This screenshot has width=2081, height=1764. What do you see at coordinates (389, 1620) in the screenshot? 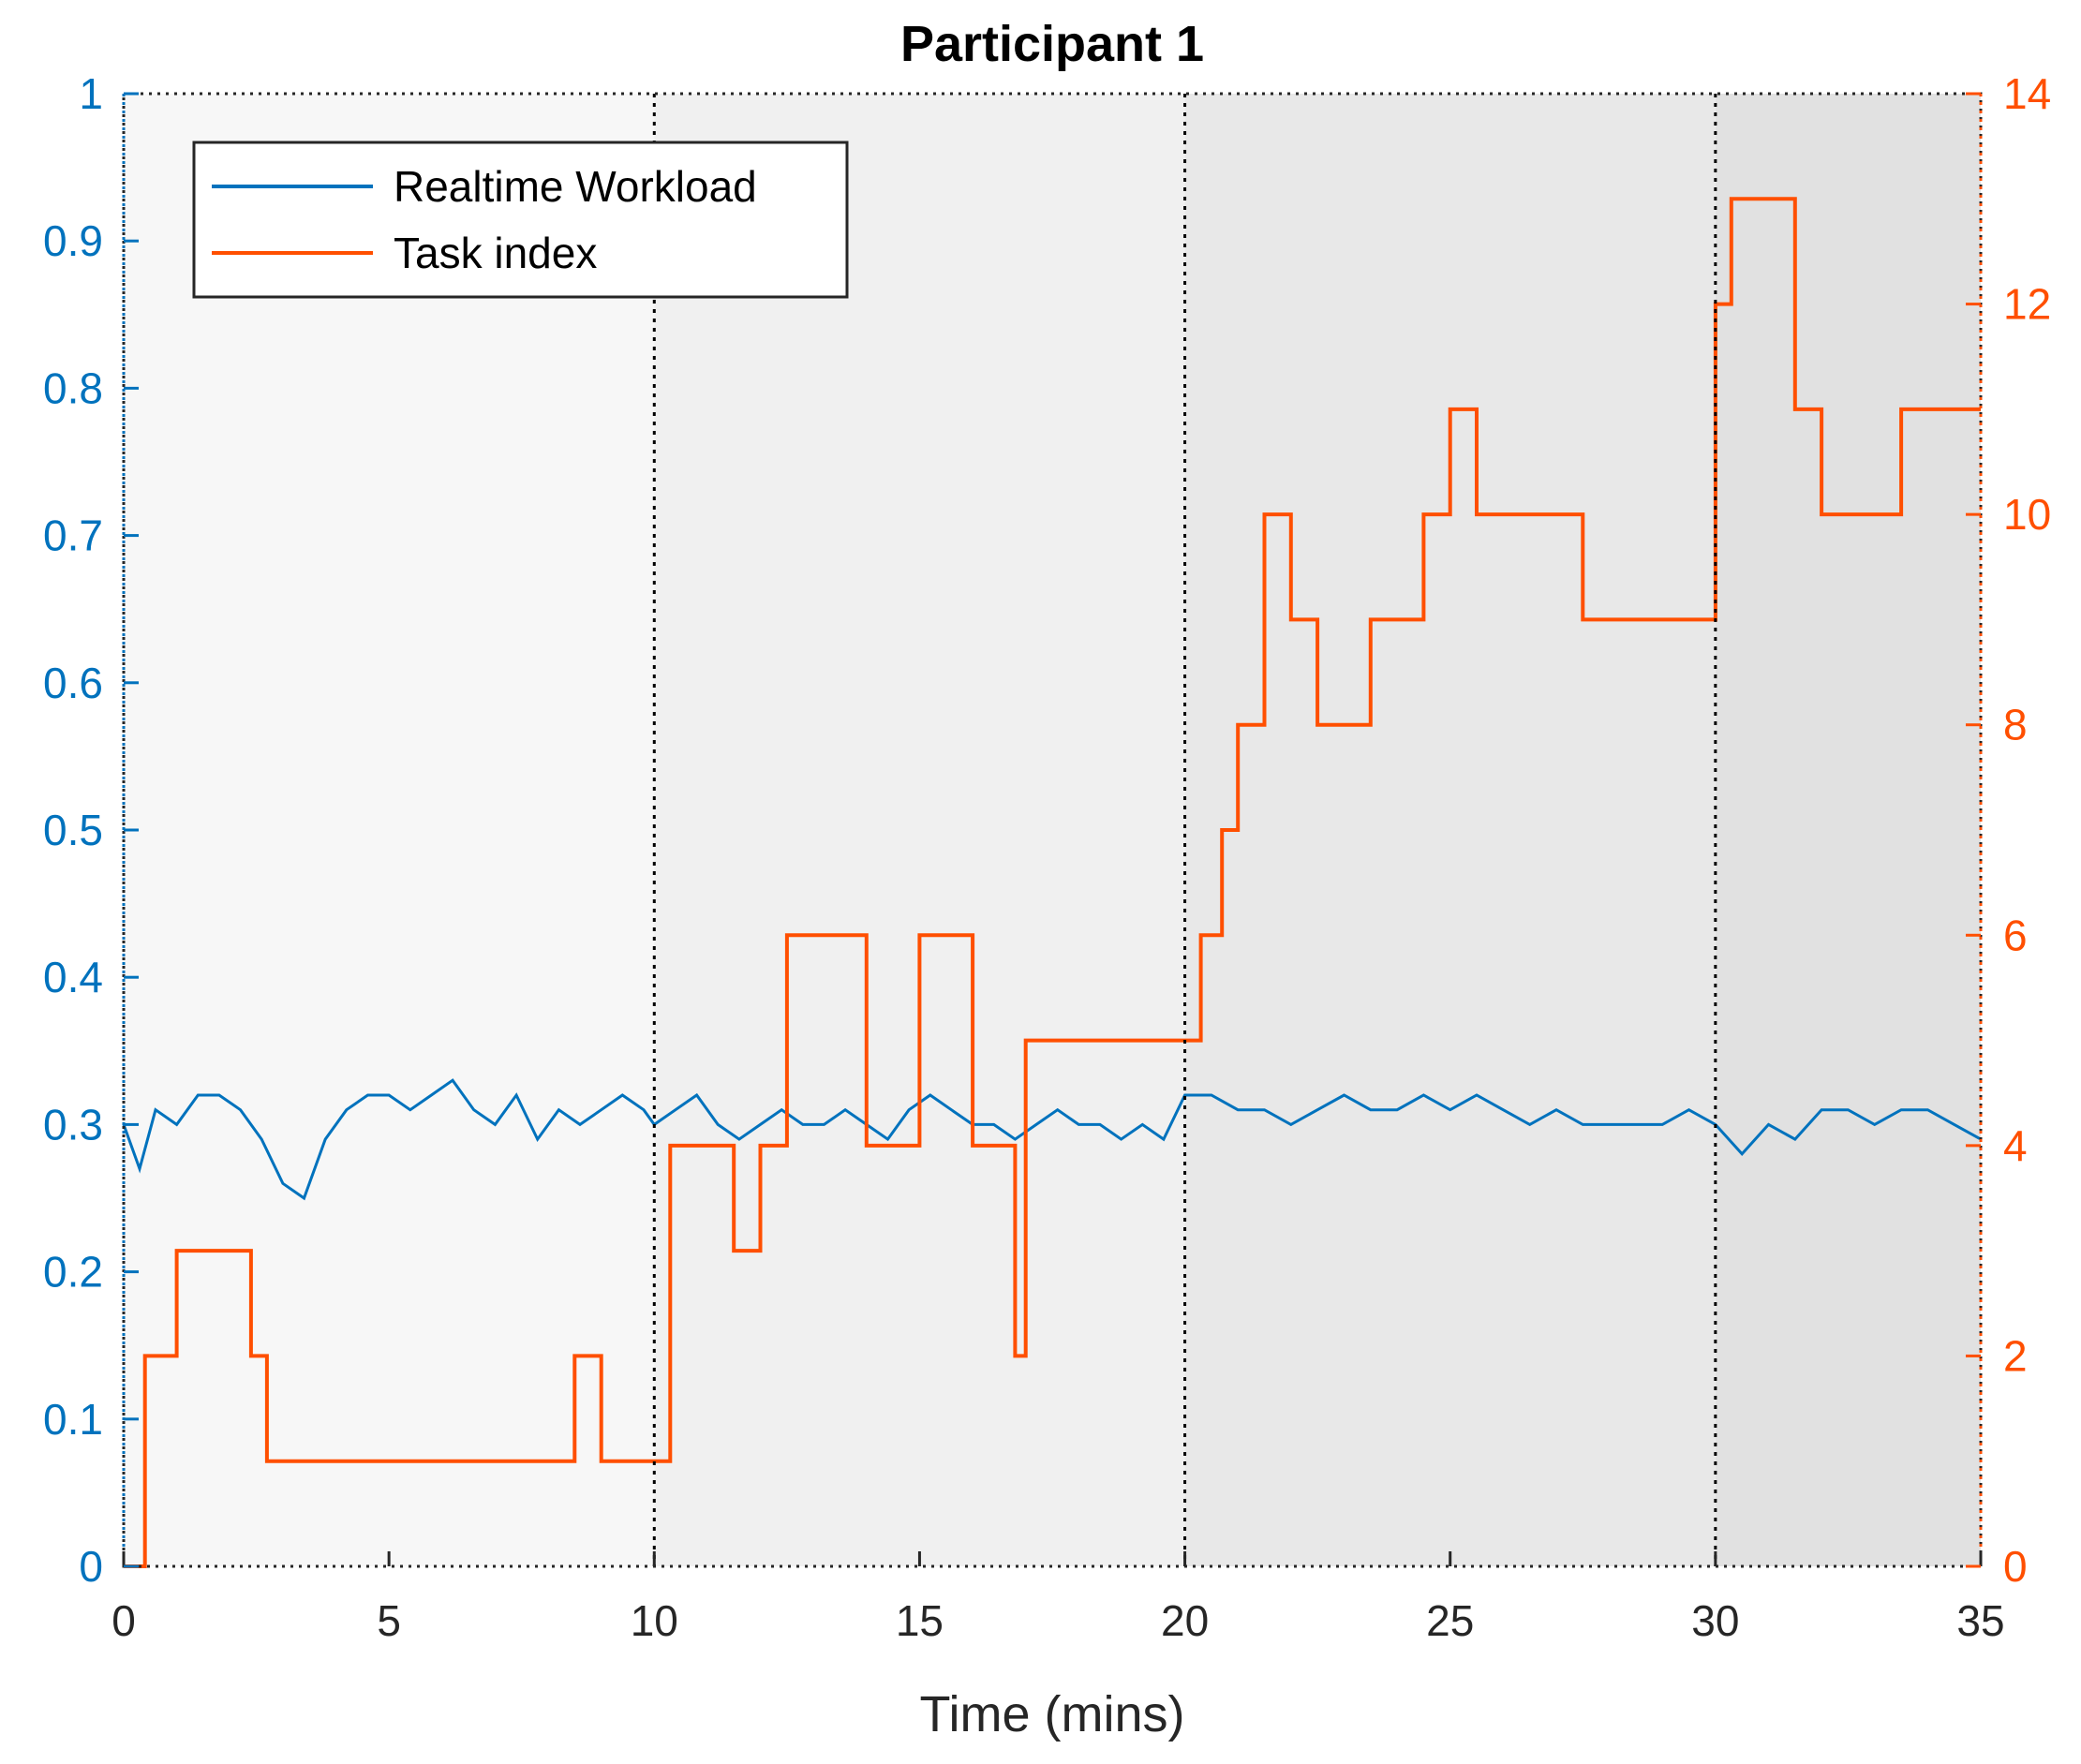
I see `x-tick-label: 5` at bounding box center [389, 1620].